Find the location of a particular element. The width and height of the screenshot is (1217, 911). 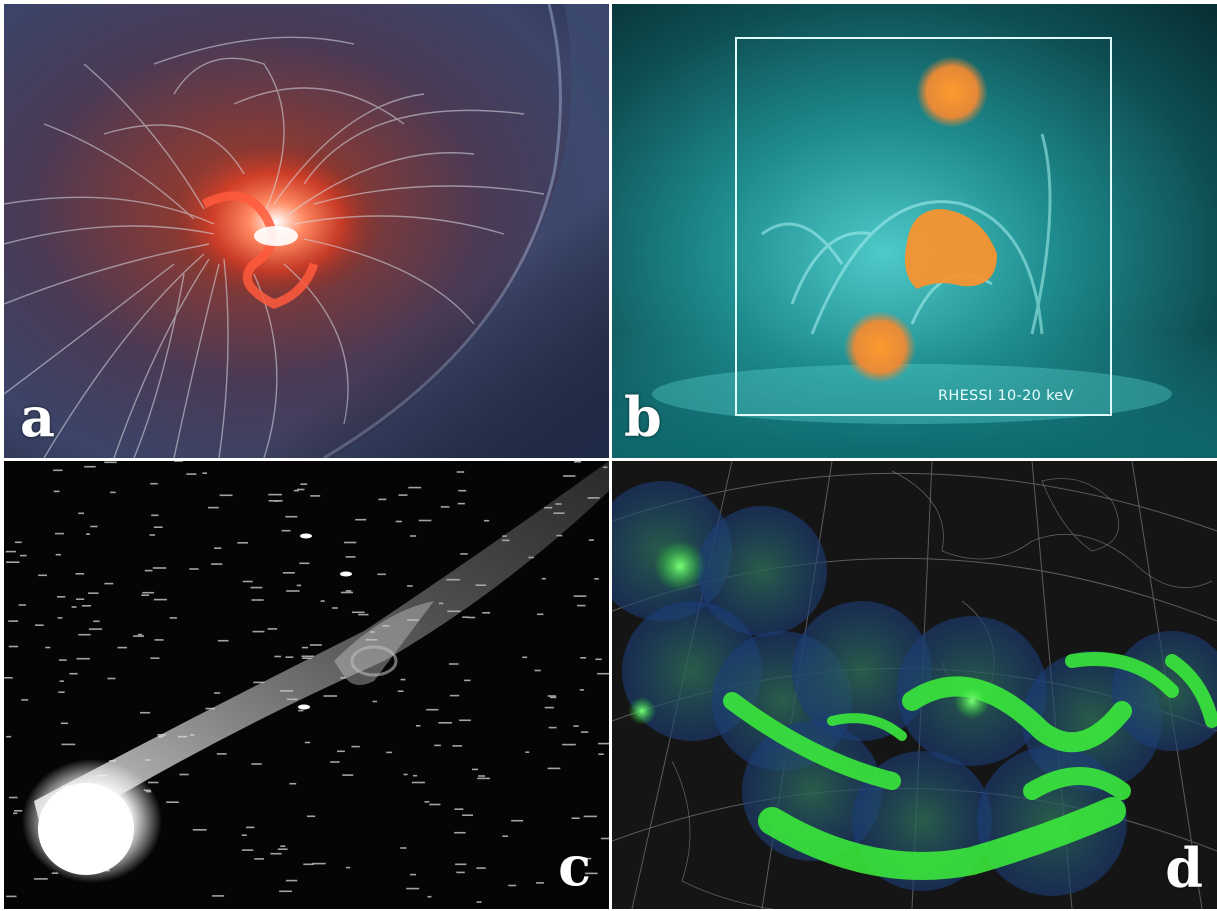

panel-label-c: c is located at coordinates (574, 866).